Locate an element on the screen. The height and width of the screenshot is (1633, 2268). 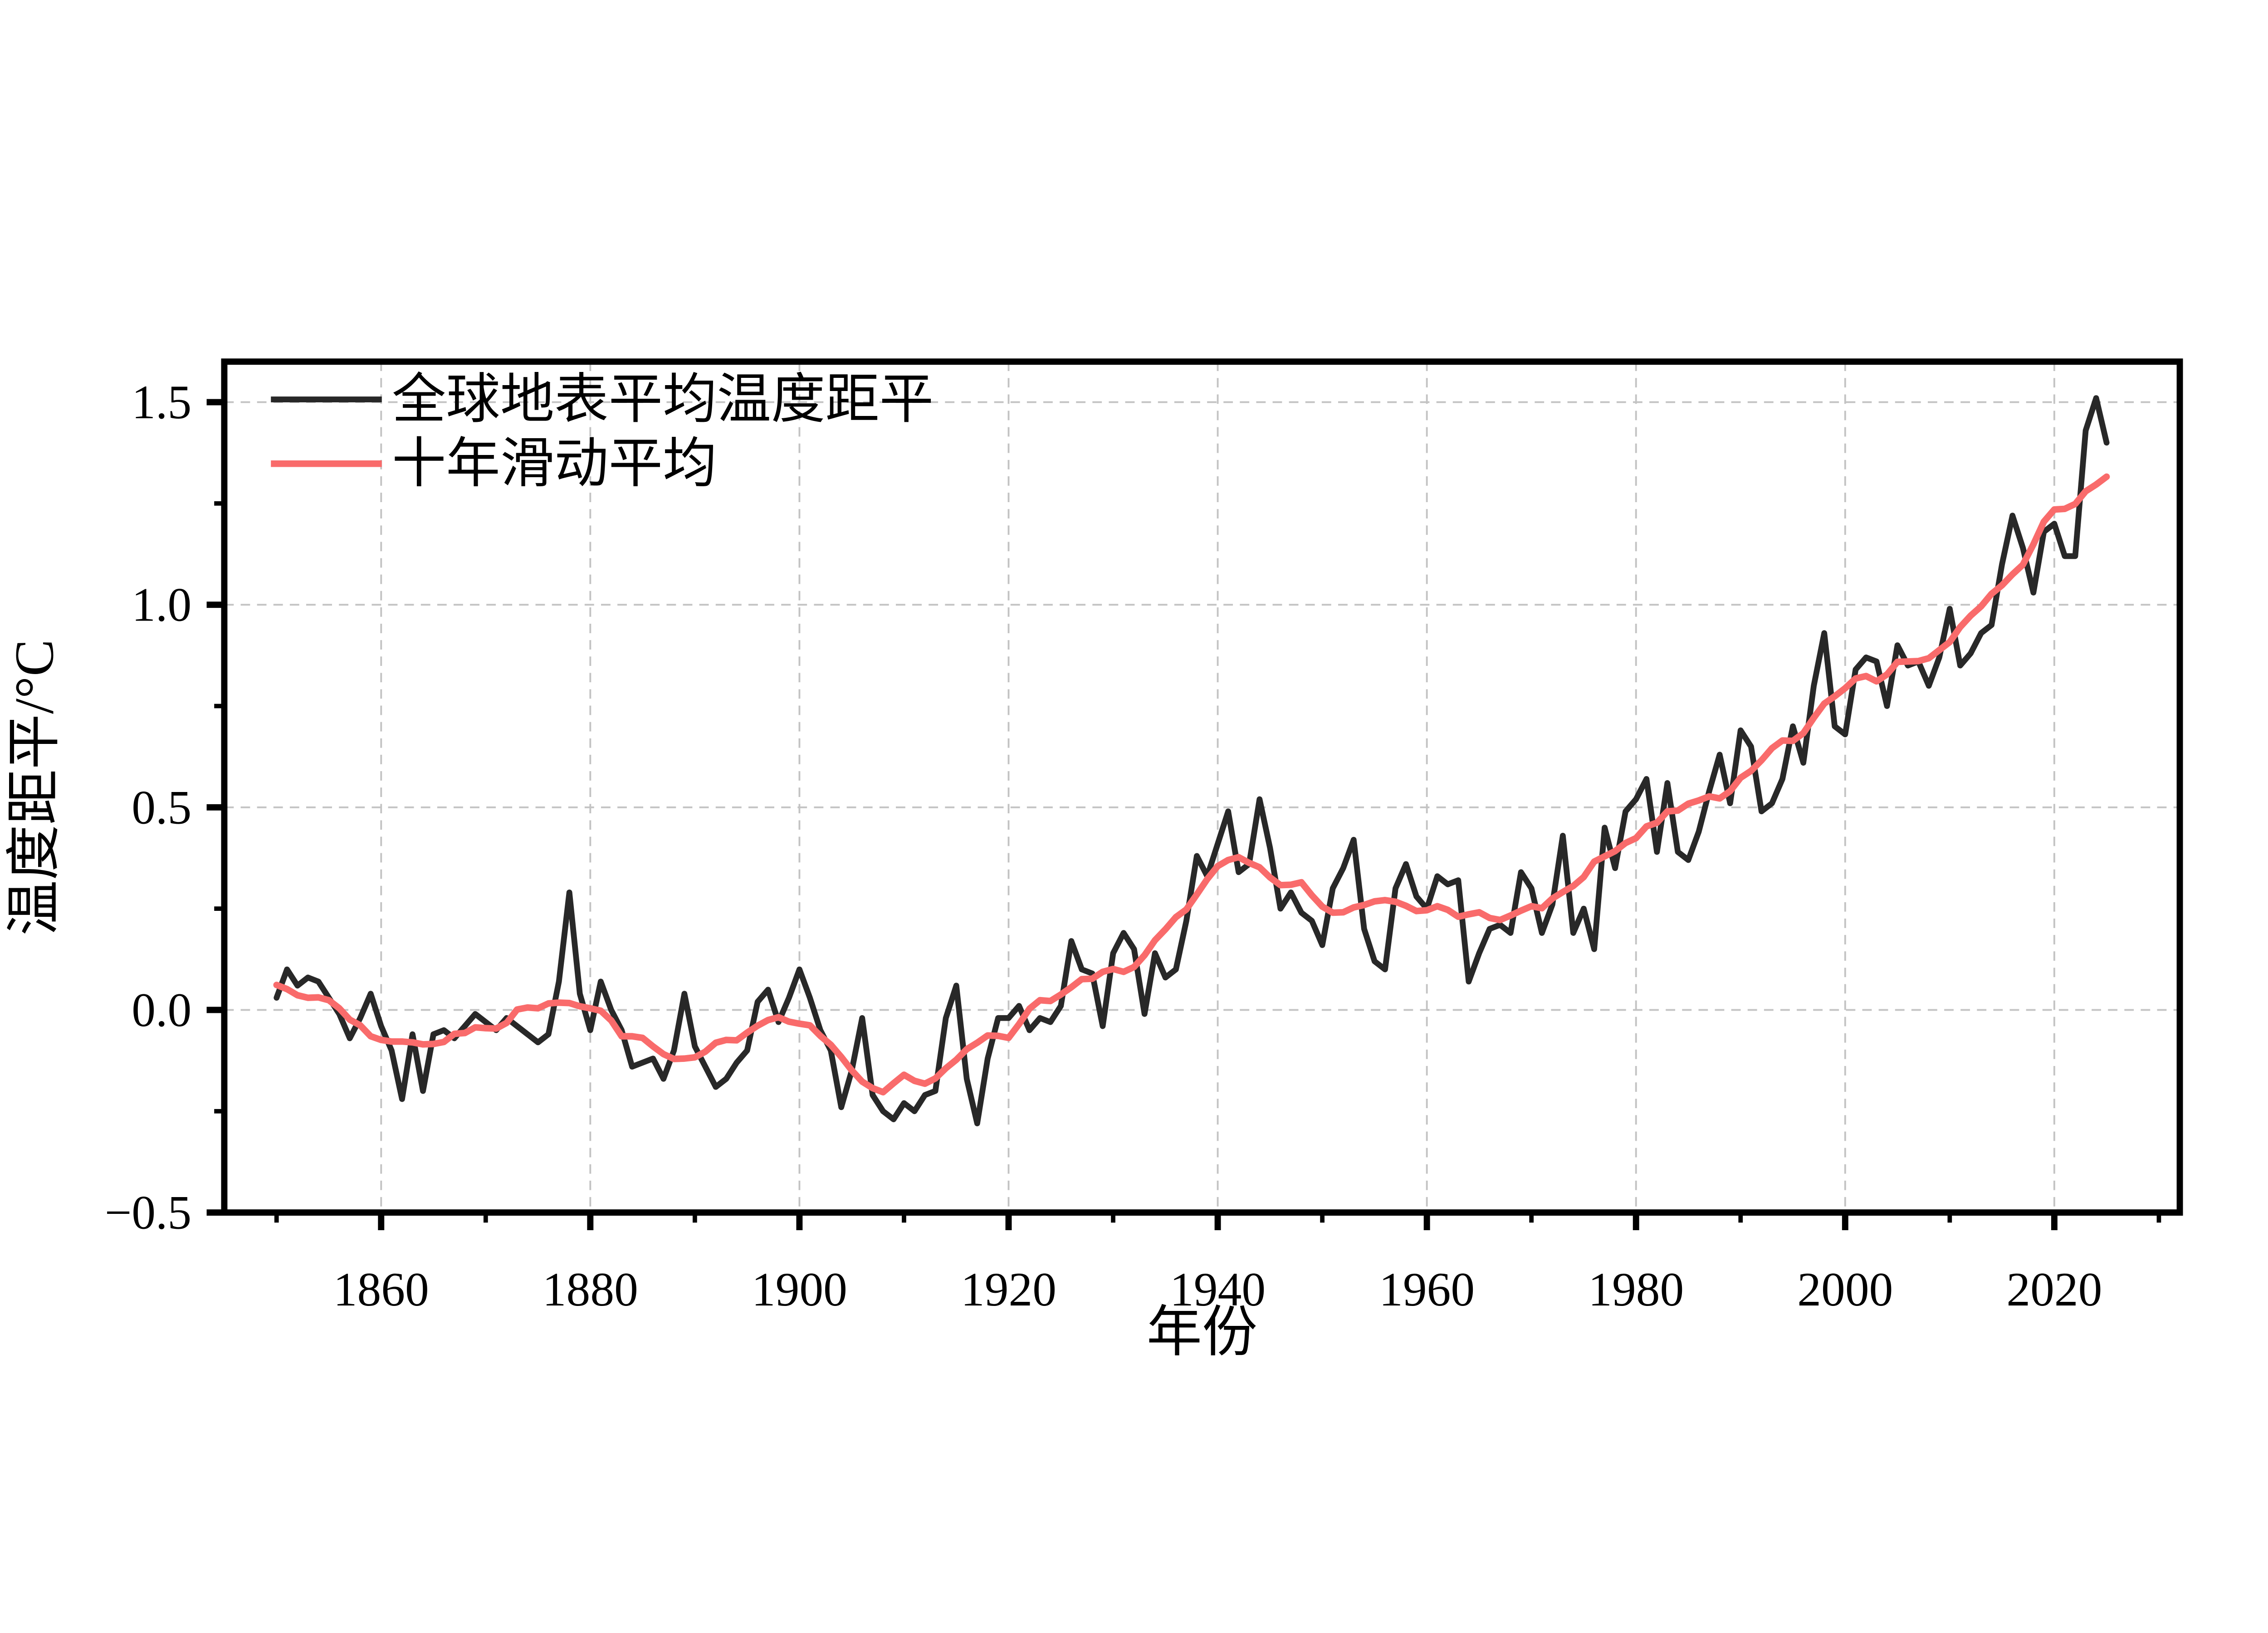
y-tick-label: 1.5 is located at coordinates (161, 402).